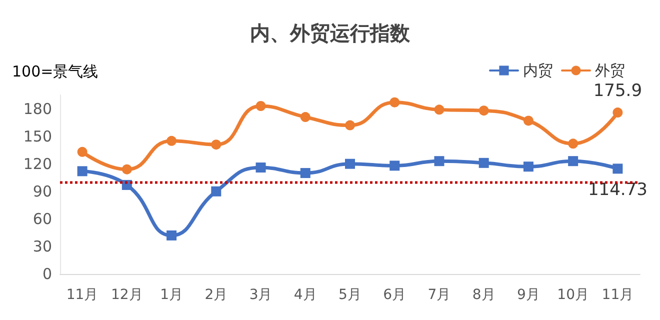 The width and height of the screenshot is (660, 320). Describe the element at coordinates (37, 109) in the screenshot. I see `y-tick-label: 180` at that location.